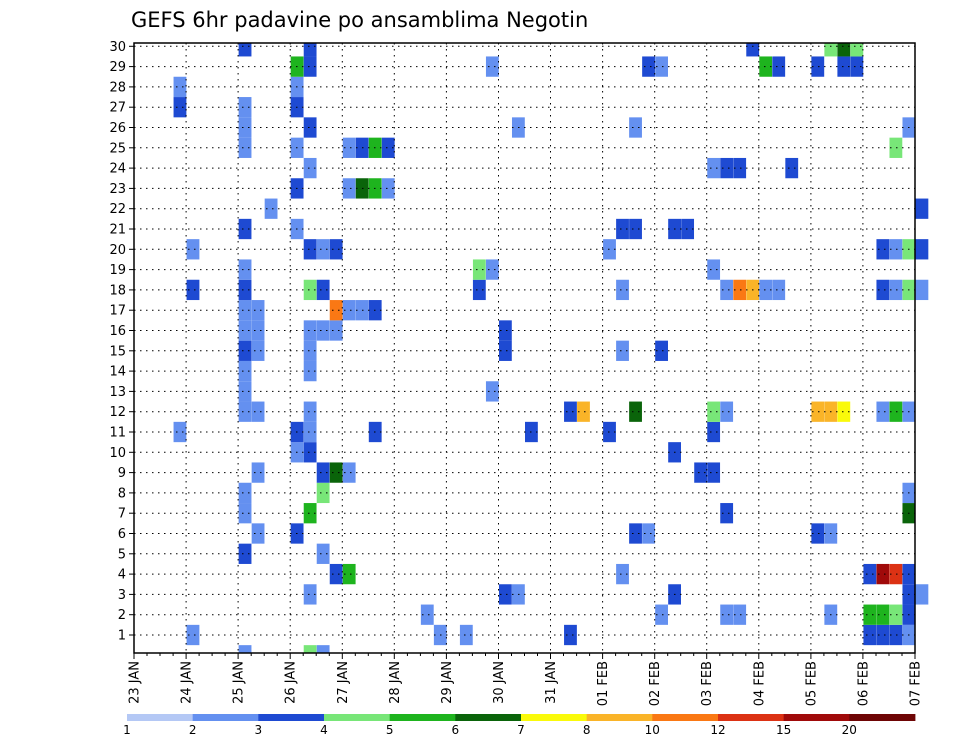  I want to click on y-tick-label: 24, so click(117, 169).